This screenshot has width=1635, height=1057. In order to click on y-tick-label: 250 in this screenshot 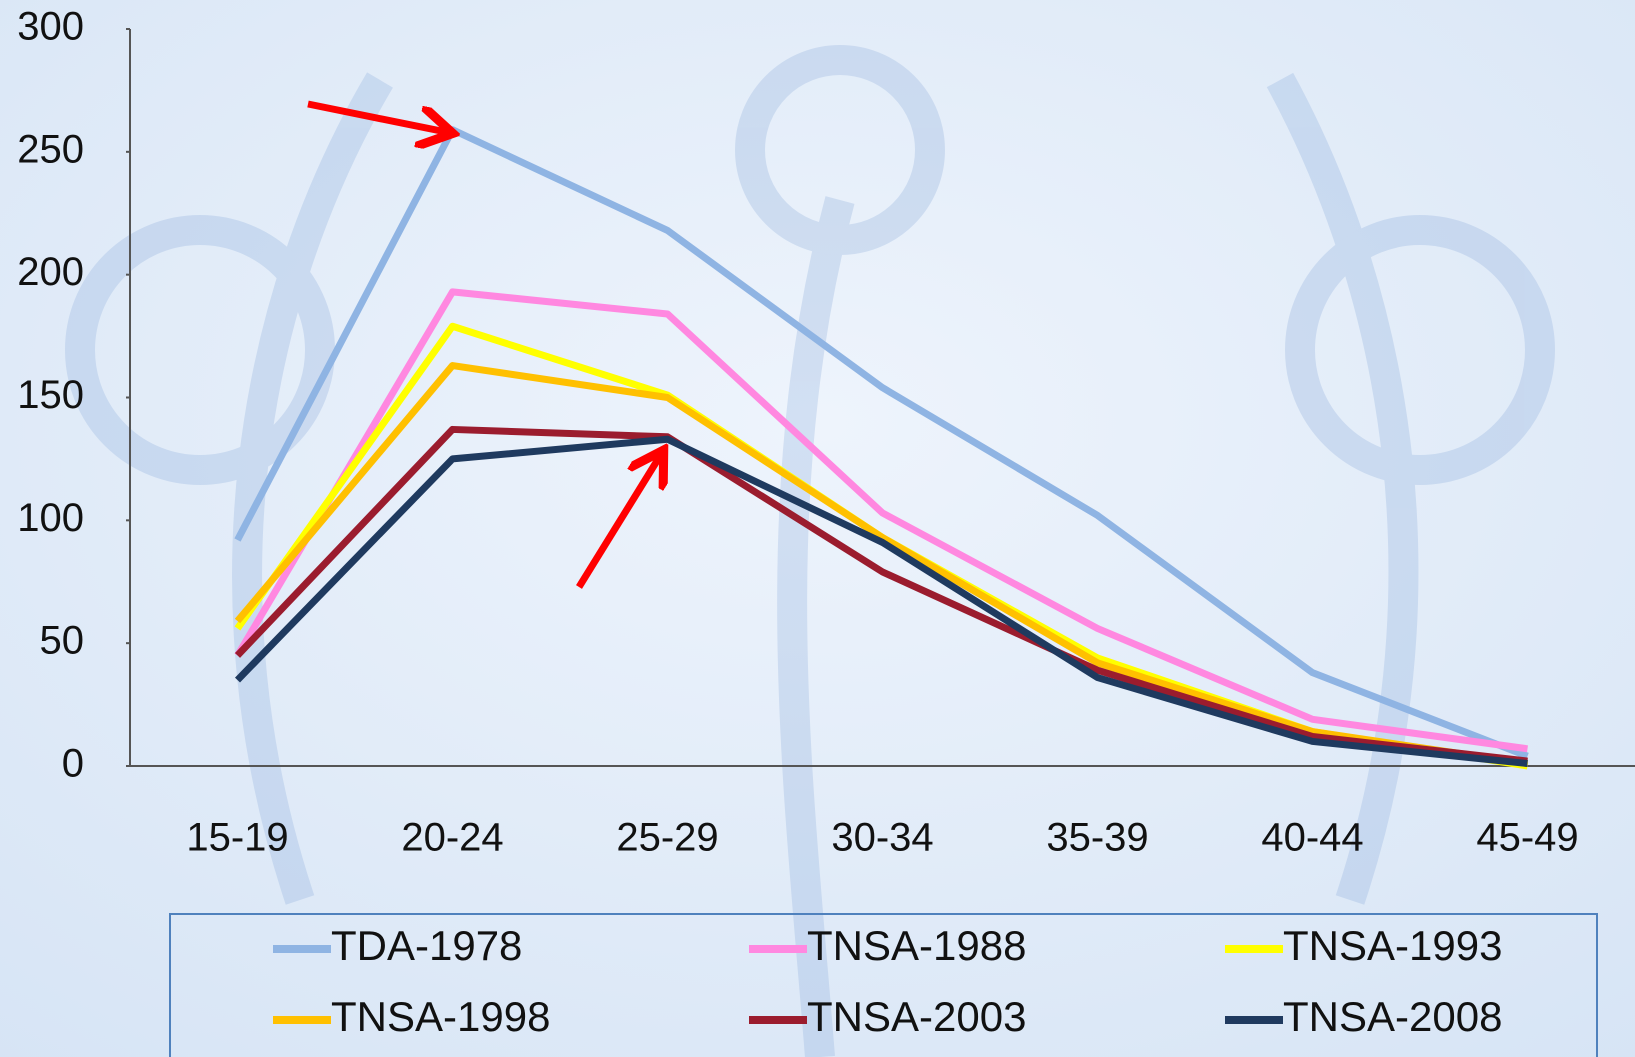, I will do `click(50, 149)`.